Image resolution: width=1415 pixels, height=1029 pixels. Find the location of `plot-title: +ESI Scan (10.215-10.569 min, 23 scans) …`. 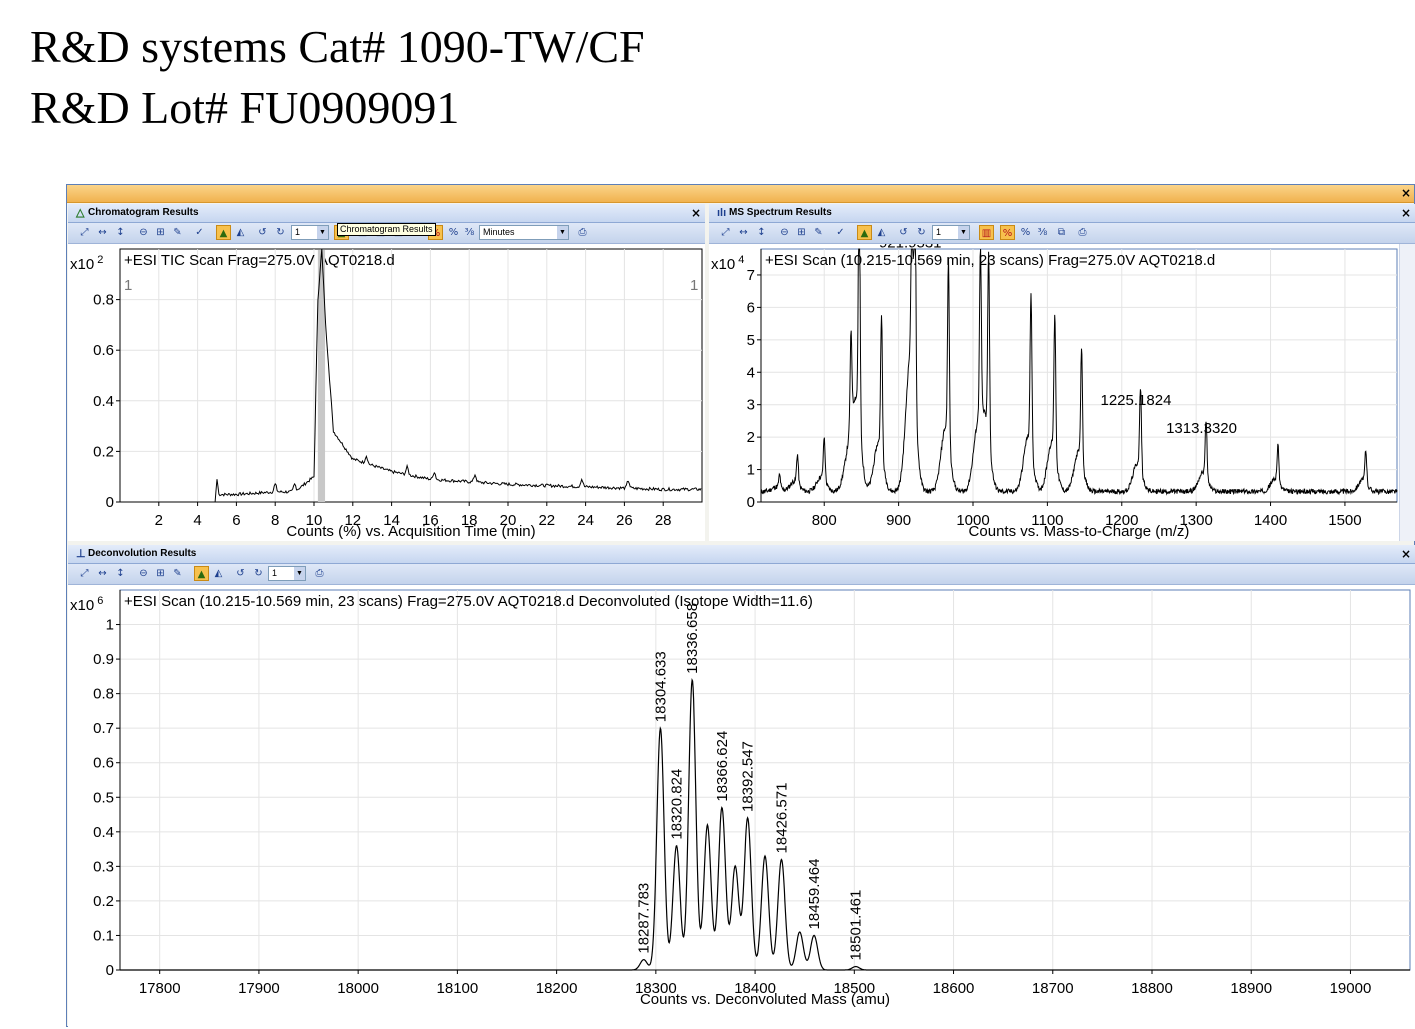

plot-title: +ESI Scan (10.215-10.569 min, 23 scans) … is located at coordinates (468, 601).